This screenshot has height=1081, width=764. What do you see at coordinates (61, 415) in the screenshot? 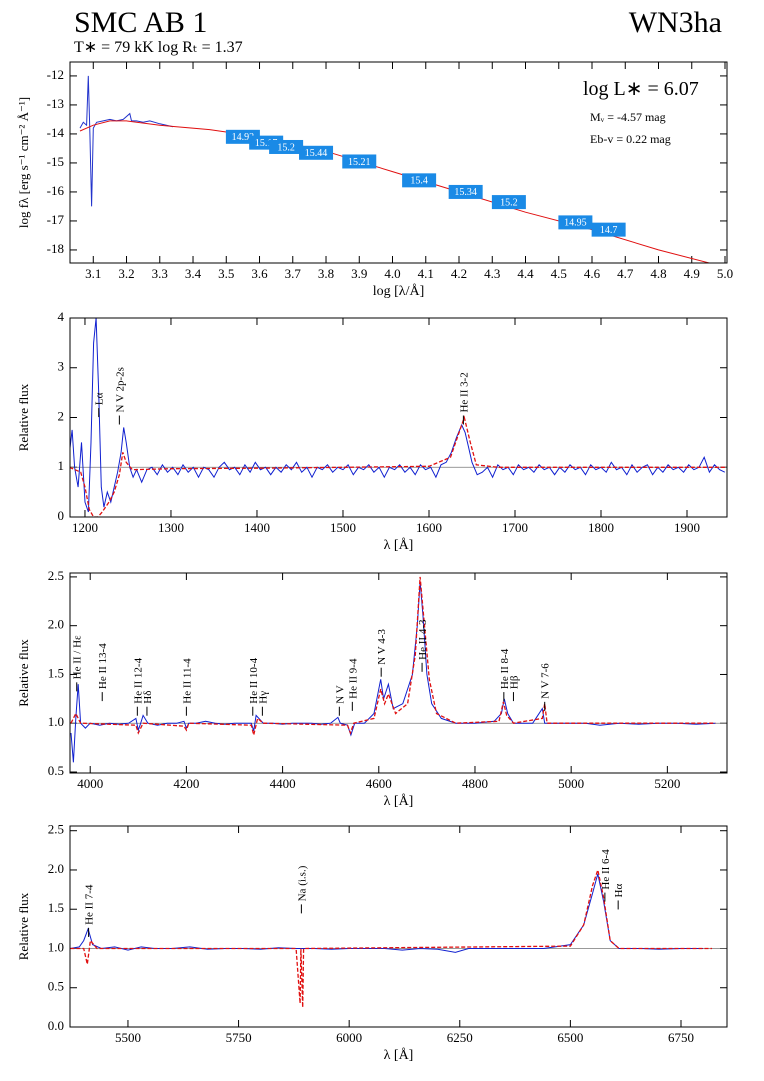
I see `y-tick-label: 2` at bounding box center [61, 415].